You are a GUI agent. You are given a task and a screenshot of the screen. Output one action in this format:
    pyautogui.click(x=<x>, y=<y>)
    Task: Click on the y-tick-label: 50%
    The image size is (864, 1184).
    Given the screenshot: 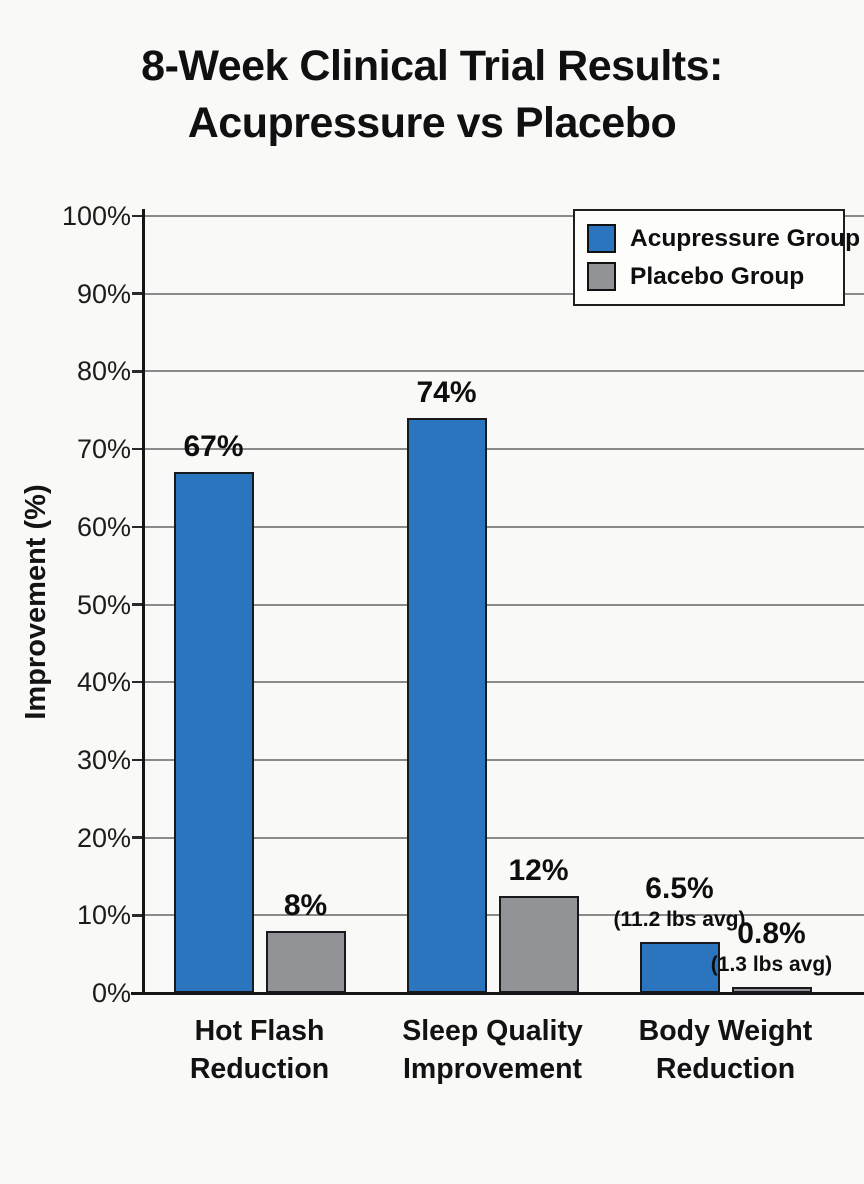 What is the action you would take?
    pyautogui.click(x=103, y=604)
    